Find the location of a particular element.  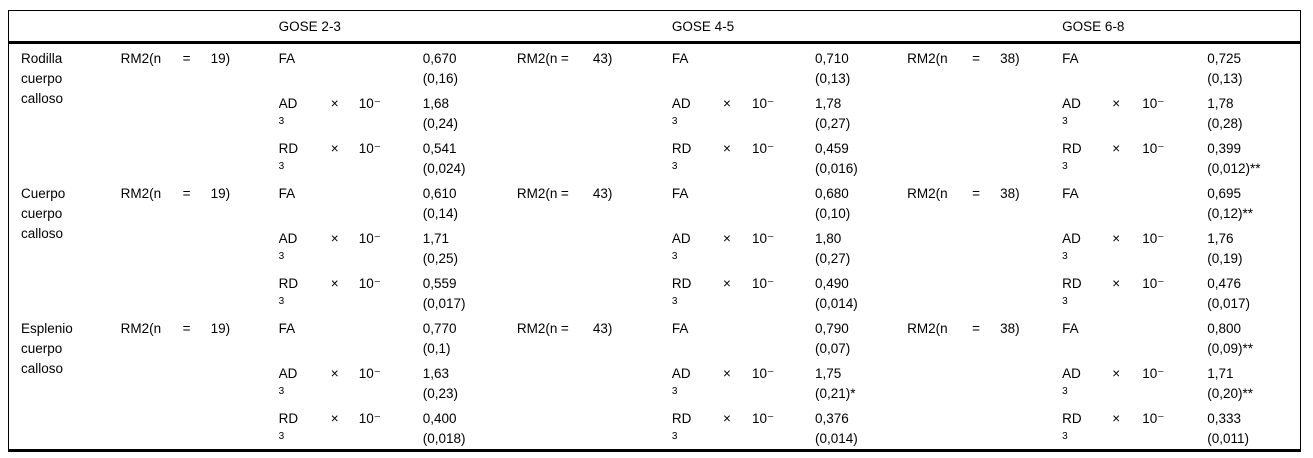

metric-value: 0,790 is located at coordinates (832, 328).